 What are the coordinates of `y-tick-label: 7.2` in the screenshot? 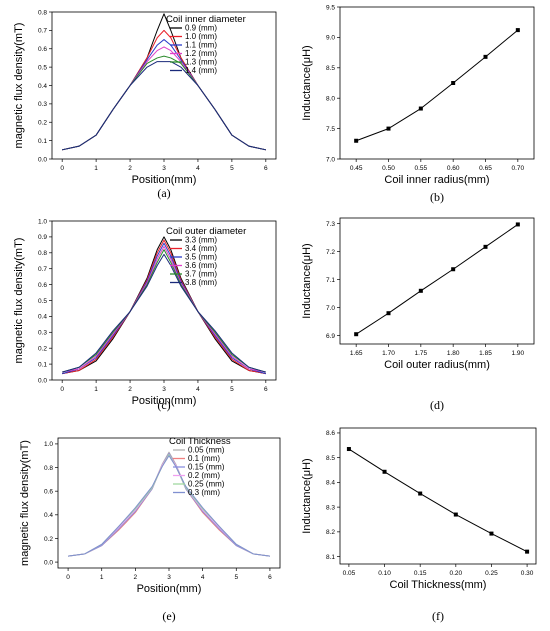 It's located at (330, 252).